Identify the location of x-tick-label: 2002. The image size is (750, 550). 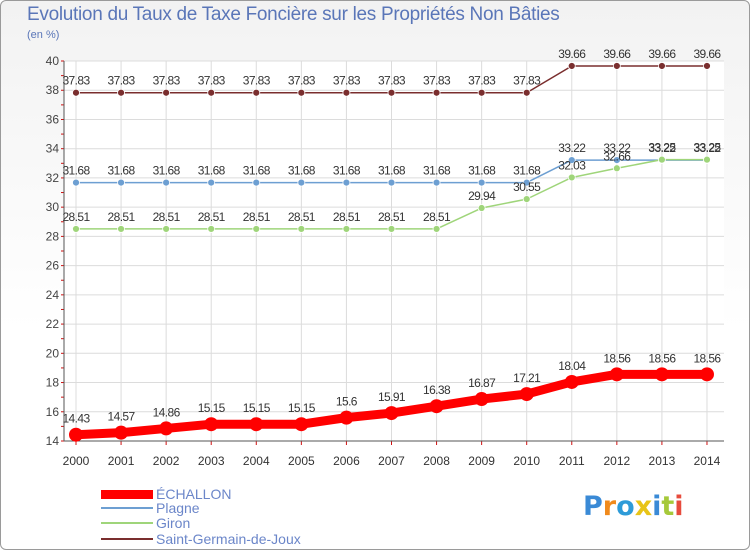
(166, 461).